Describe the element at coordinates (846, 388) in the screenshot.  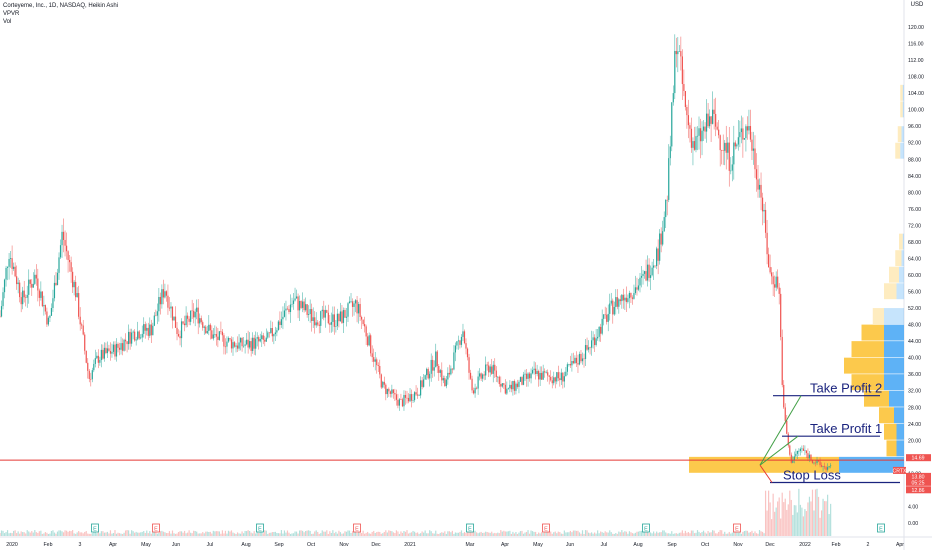
I see `annotation-label: Take Profit 2` at that location.